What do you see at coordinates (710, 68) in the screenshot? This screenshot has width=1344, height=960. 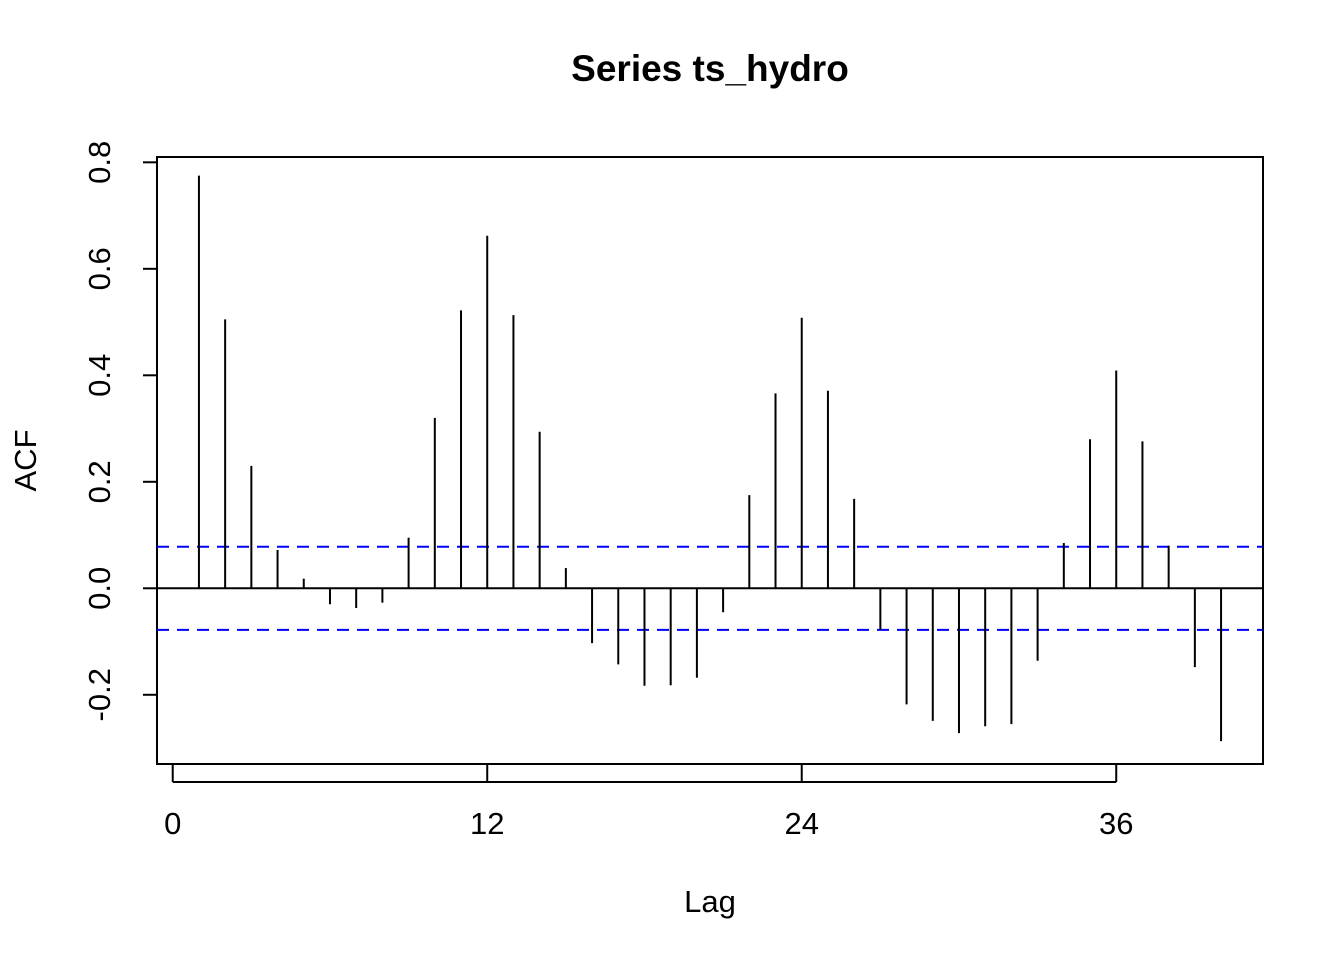 I see `chart-title: Series ts_hydro` at bounding box center [710, 68].